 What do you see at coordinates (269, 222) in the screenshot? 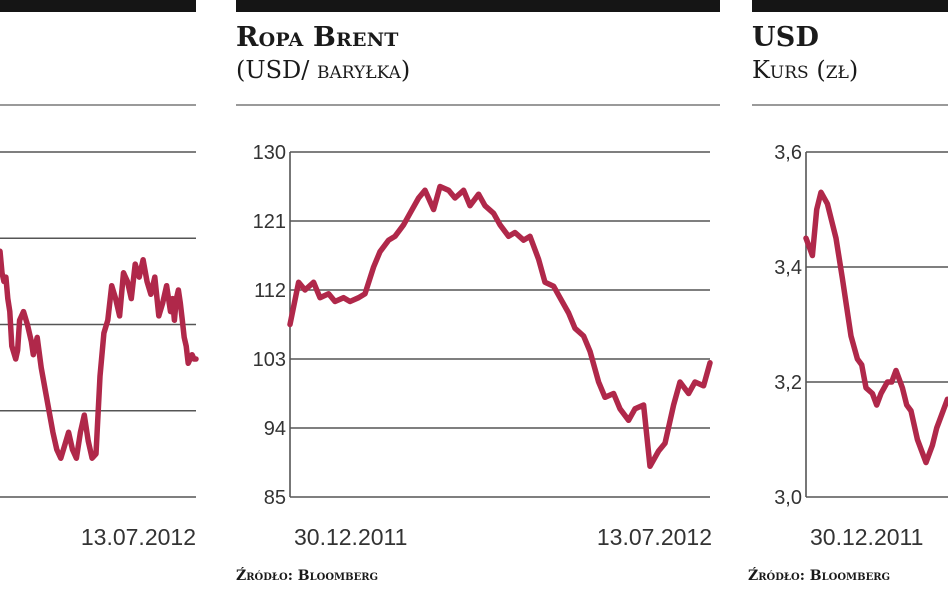
I see `brent-y-tick-label: 121` at bounding box center [269, 222].